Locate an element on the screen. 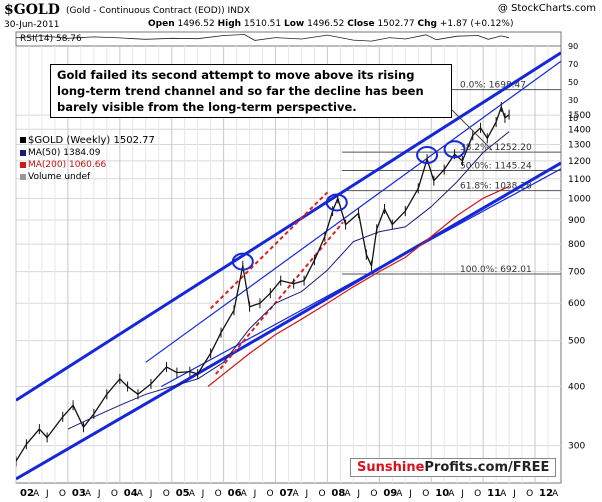 This screenshot has height=502, width=602. y-tick-label: 600 is located at coordinates (576, 304).